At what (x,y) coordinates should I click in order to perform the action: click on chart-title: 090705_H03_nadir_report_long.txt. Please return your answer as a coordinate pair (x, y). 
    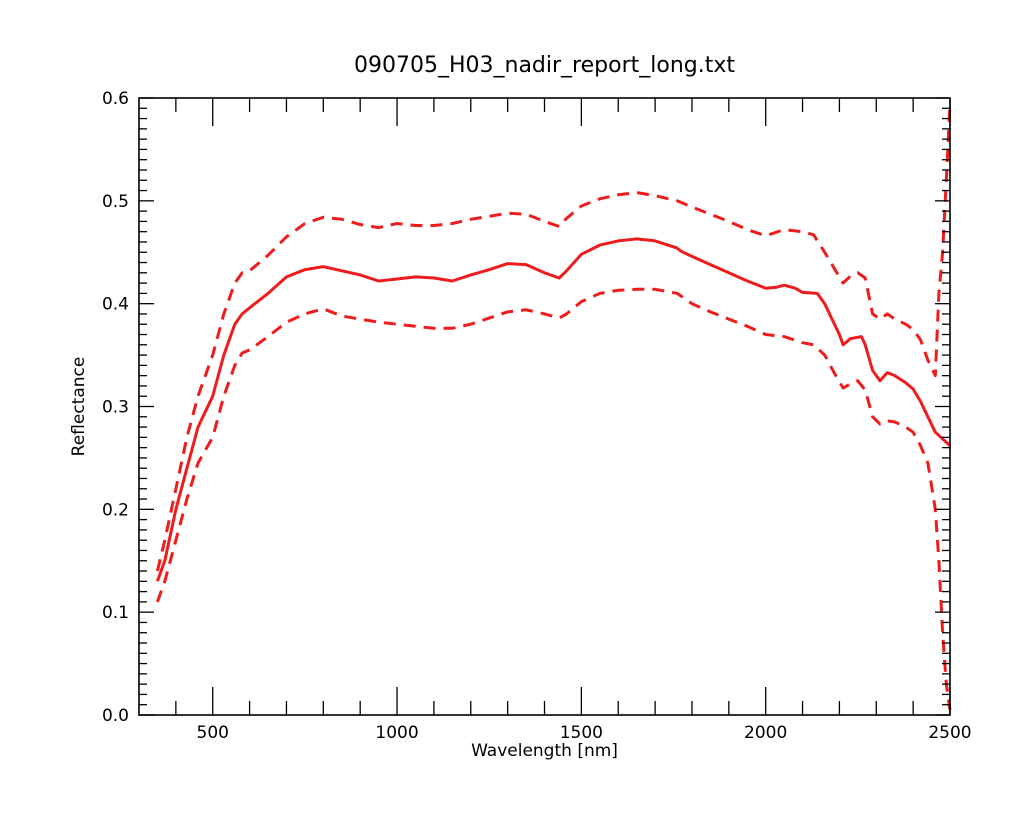
    Looking at the image, I should click on (544, 65).